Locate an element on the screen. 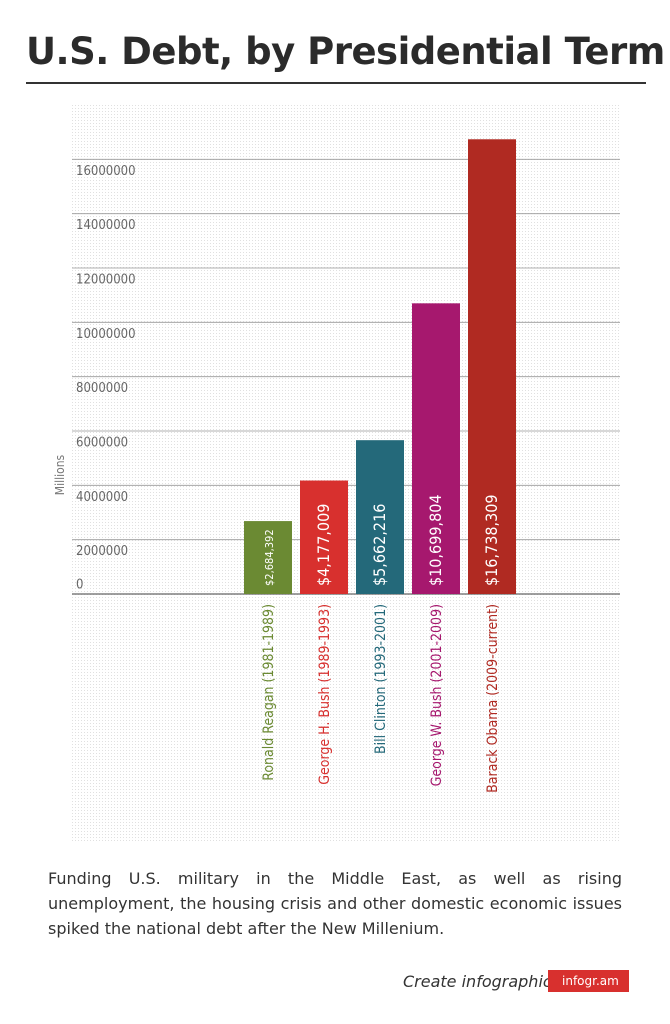 The height and width of the screenshot is (1024, 670). value-label: $4,177,009 is located at coordinates (323, 545).